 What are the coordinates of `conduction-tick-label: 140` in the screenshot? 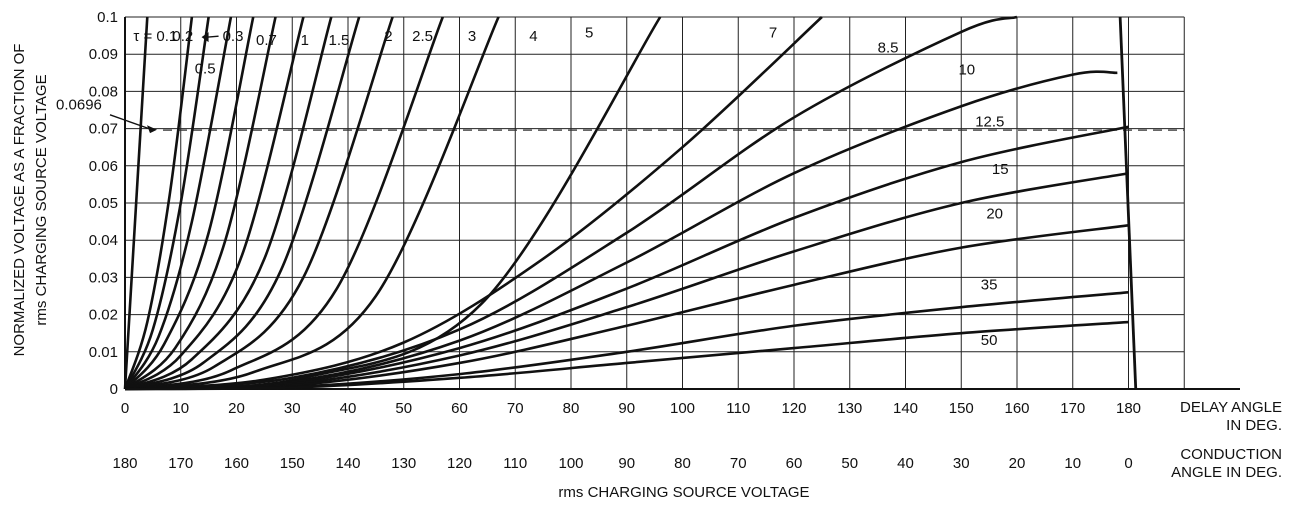 It's located at (347, 463).